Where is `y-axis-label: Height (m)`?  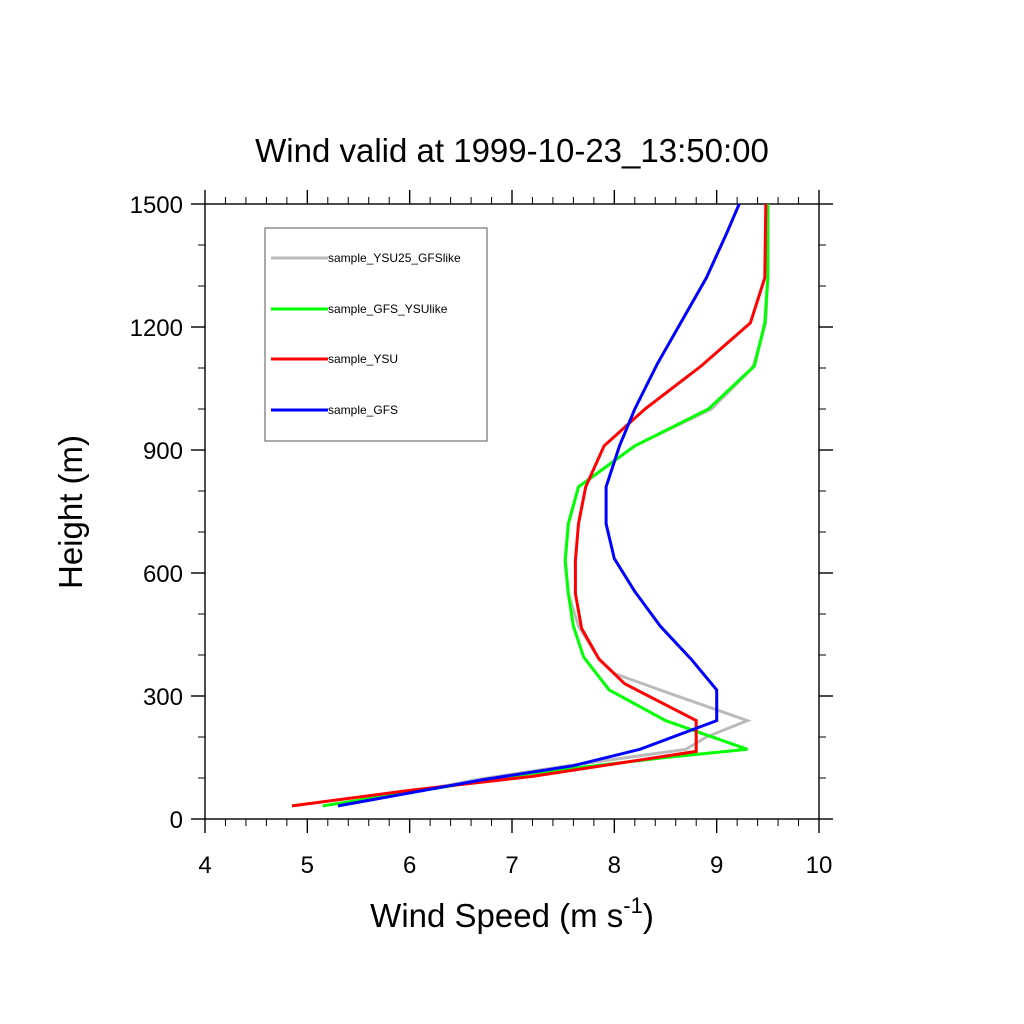
y-axis-label: Height (m) is located at coordinates (70, 512).